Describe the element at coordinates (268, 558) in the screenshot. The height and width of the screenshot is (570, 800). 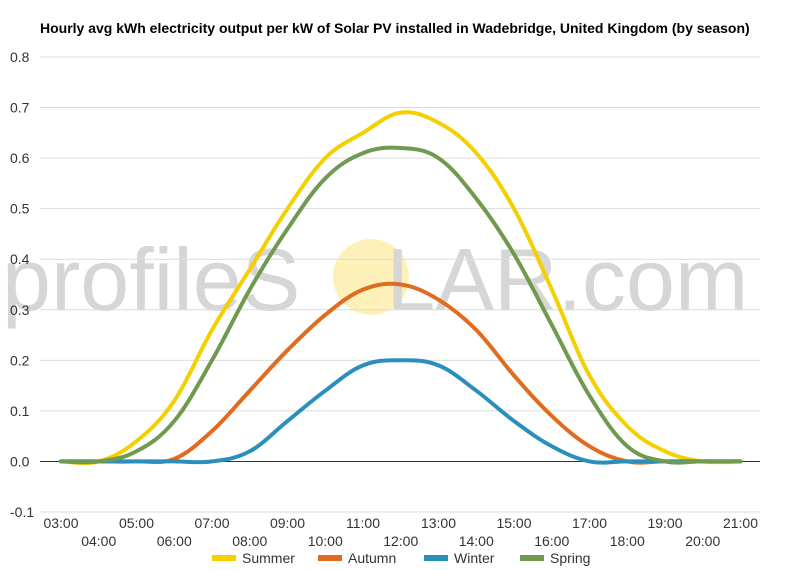
I see `legend-label: Summer` at that location.